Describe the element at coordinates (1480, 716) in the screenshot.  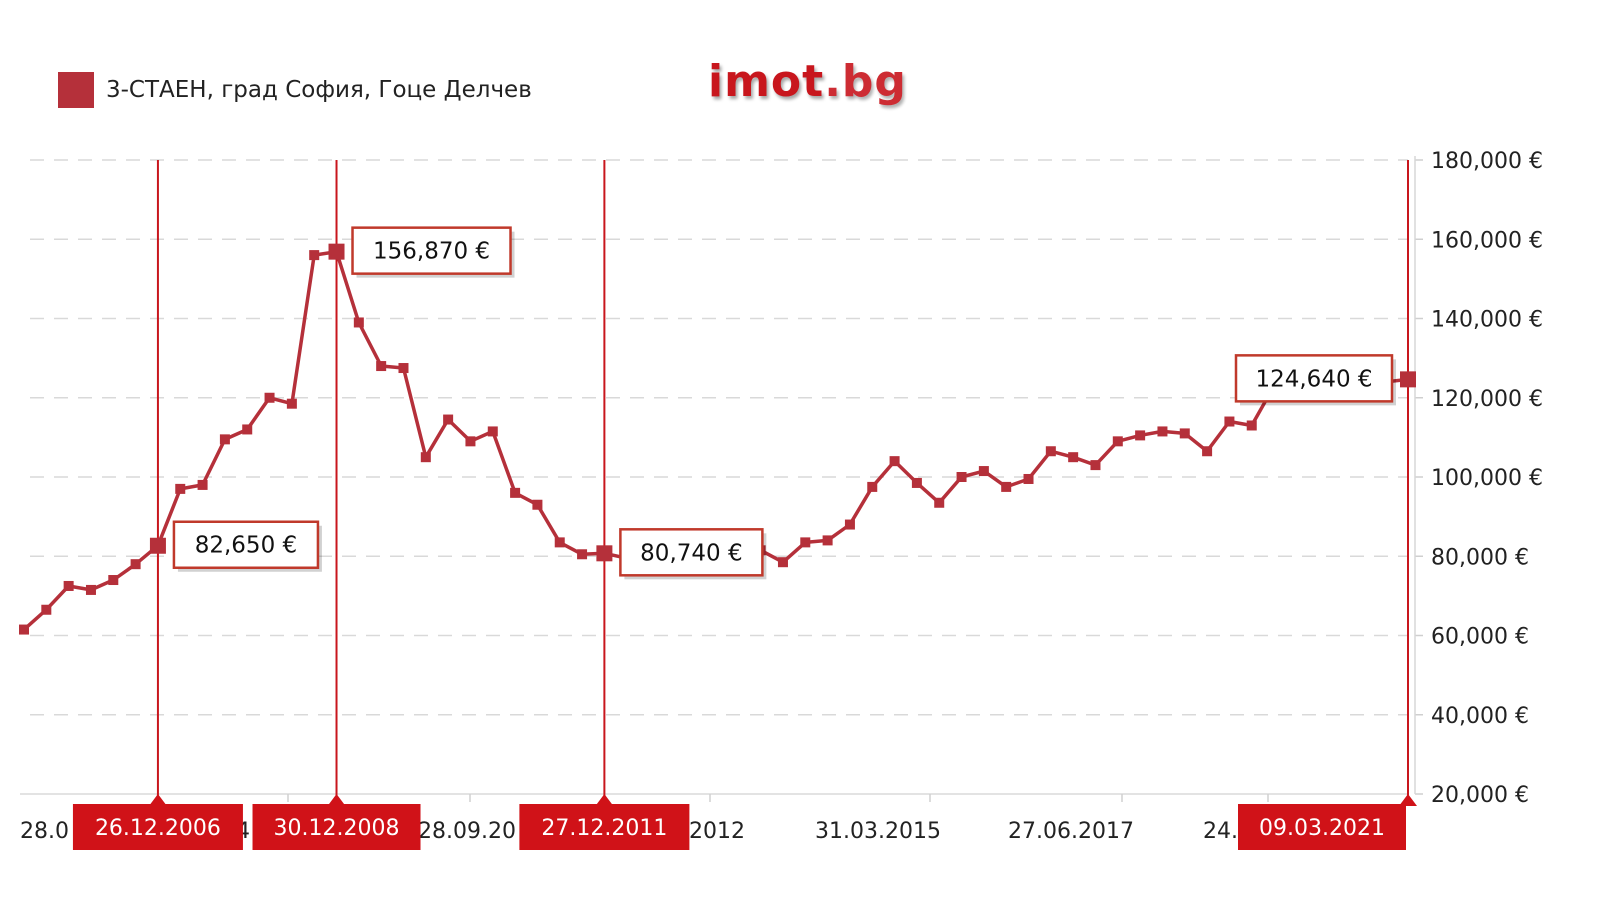
I see `y-tick-label: 40,000 €` at that location.